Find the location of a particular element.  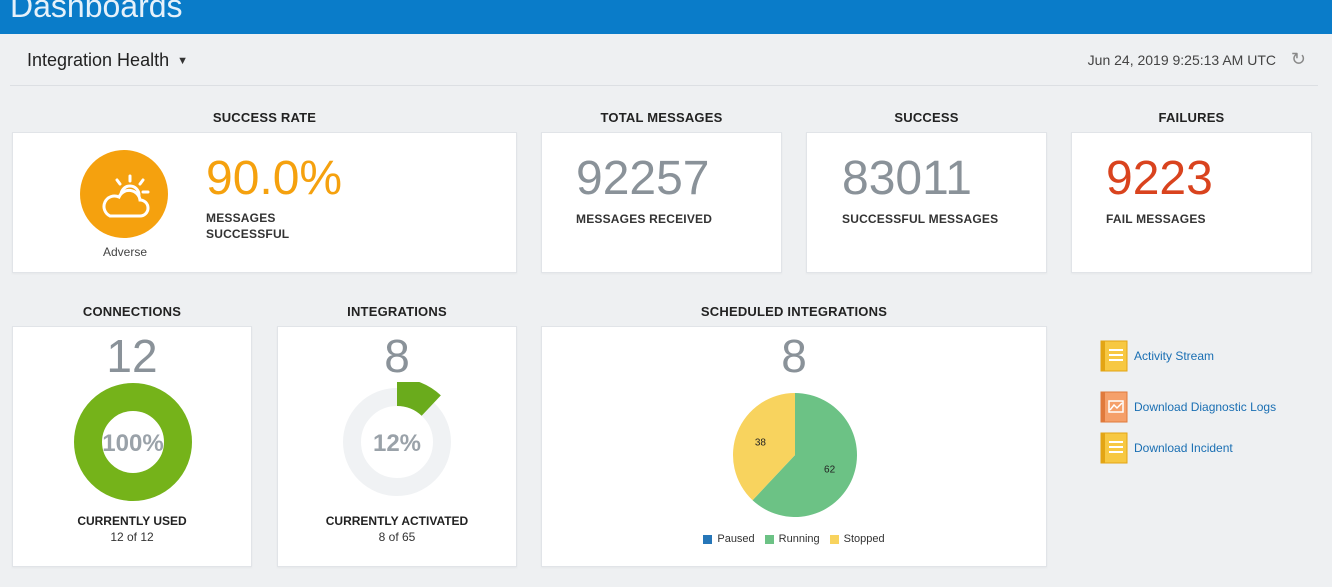

integrations-label: INTEGRATIONS is located at coordinates (397, 311).